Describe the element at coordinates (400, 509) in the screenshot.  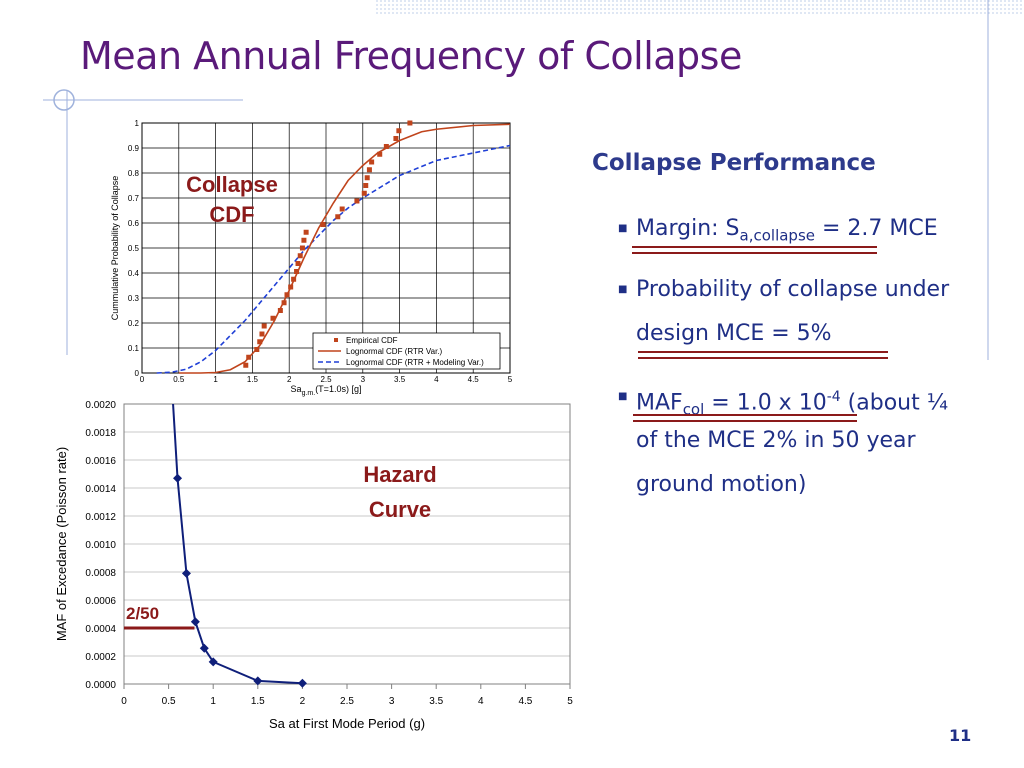
I see `hazard-annotation-line2: Curve` at that location.